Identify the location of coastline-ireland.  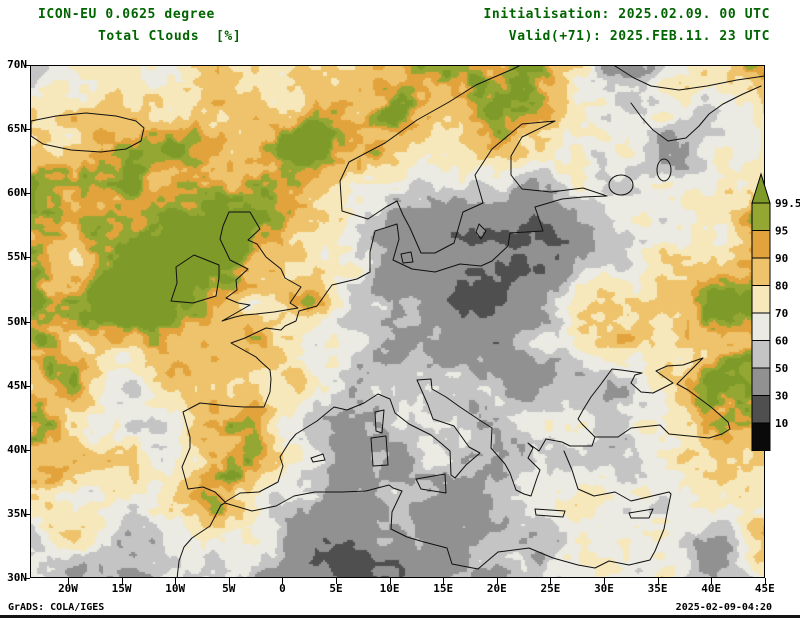
(195, 279).